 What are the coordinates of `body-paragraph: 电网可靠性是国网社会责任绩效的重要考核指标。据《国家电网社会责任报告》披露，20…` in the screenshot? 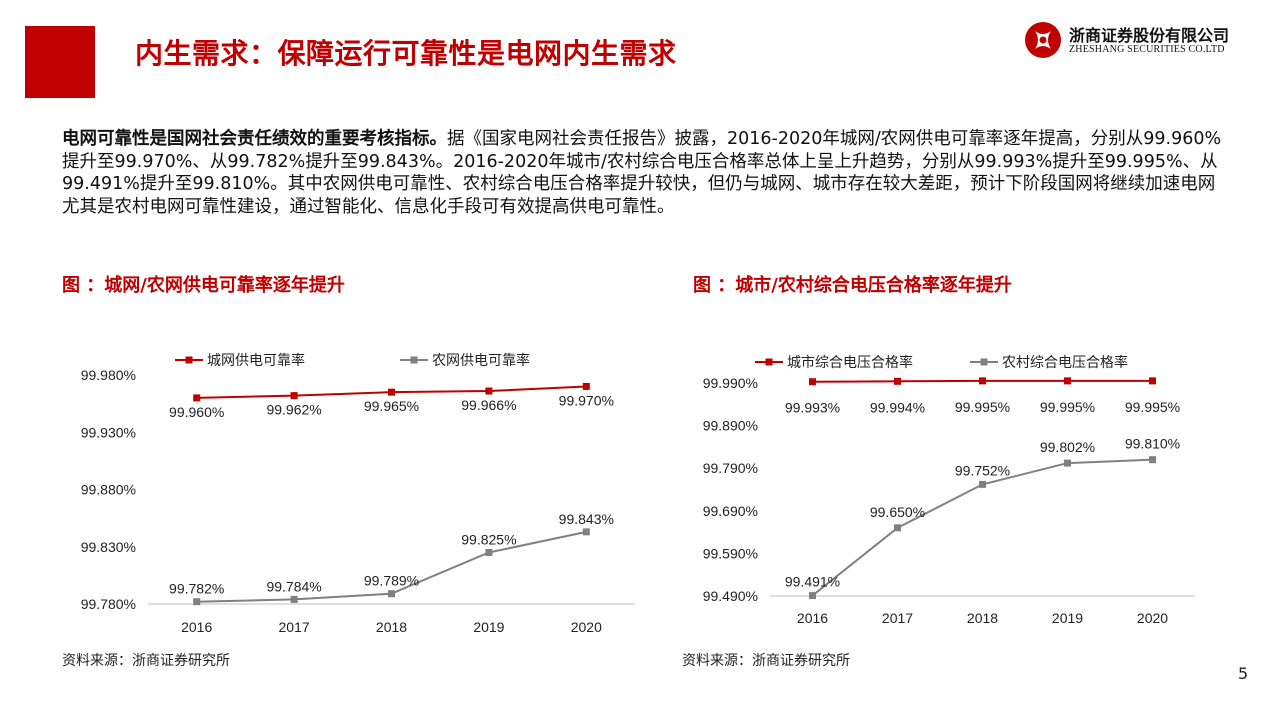 It's located at (647, 173).